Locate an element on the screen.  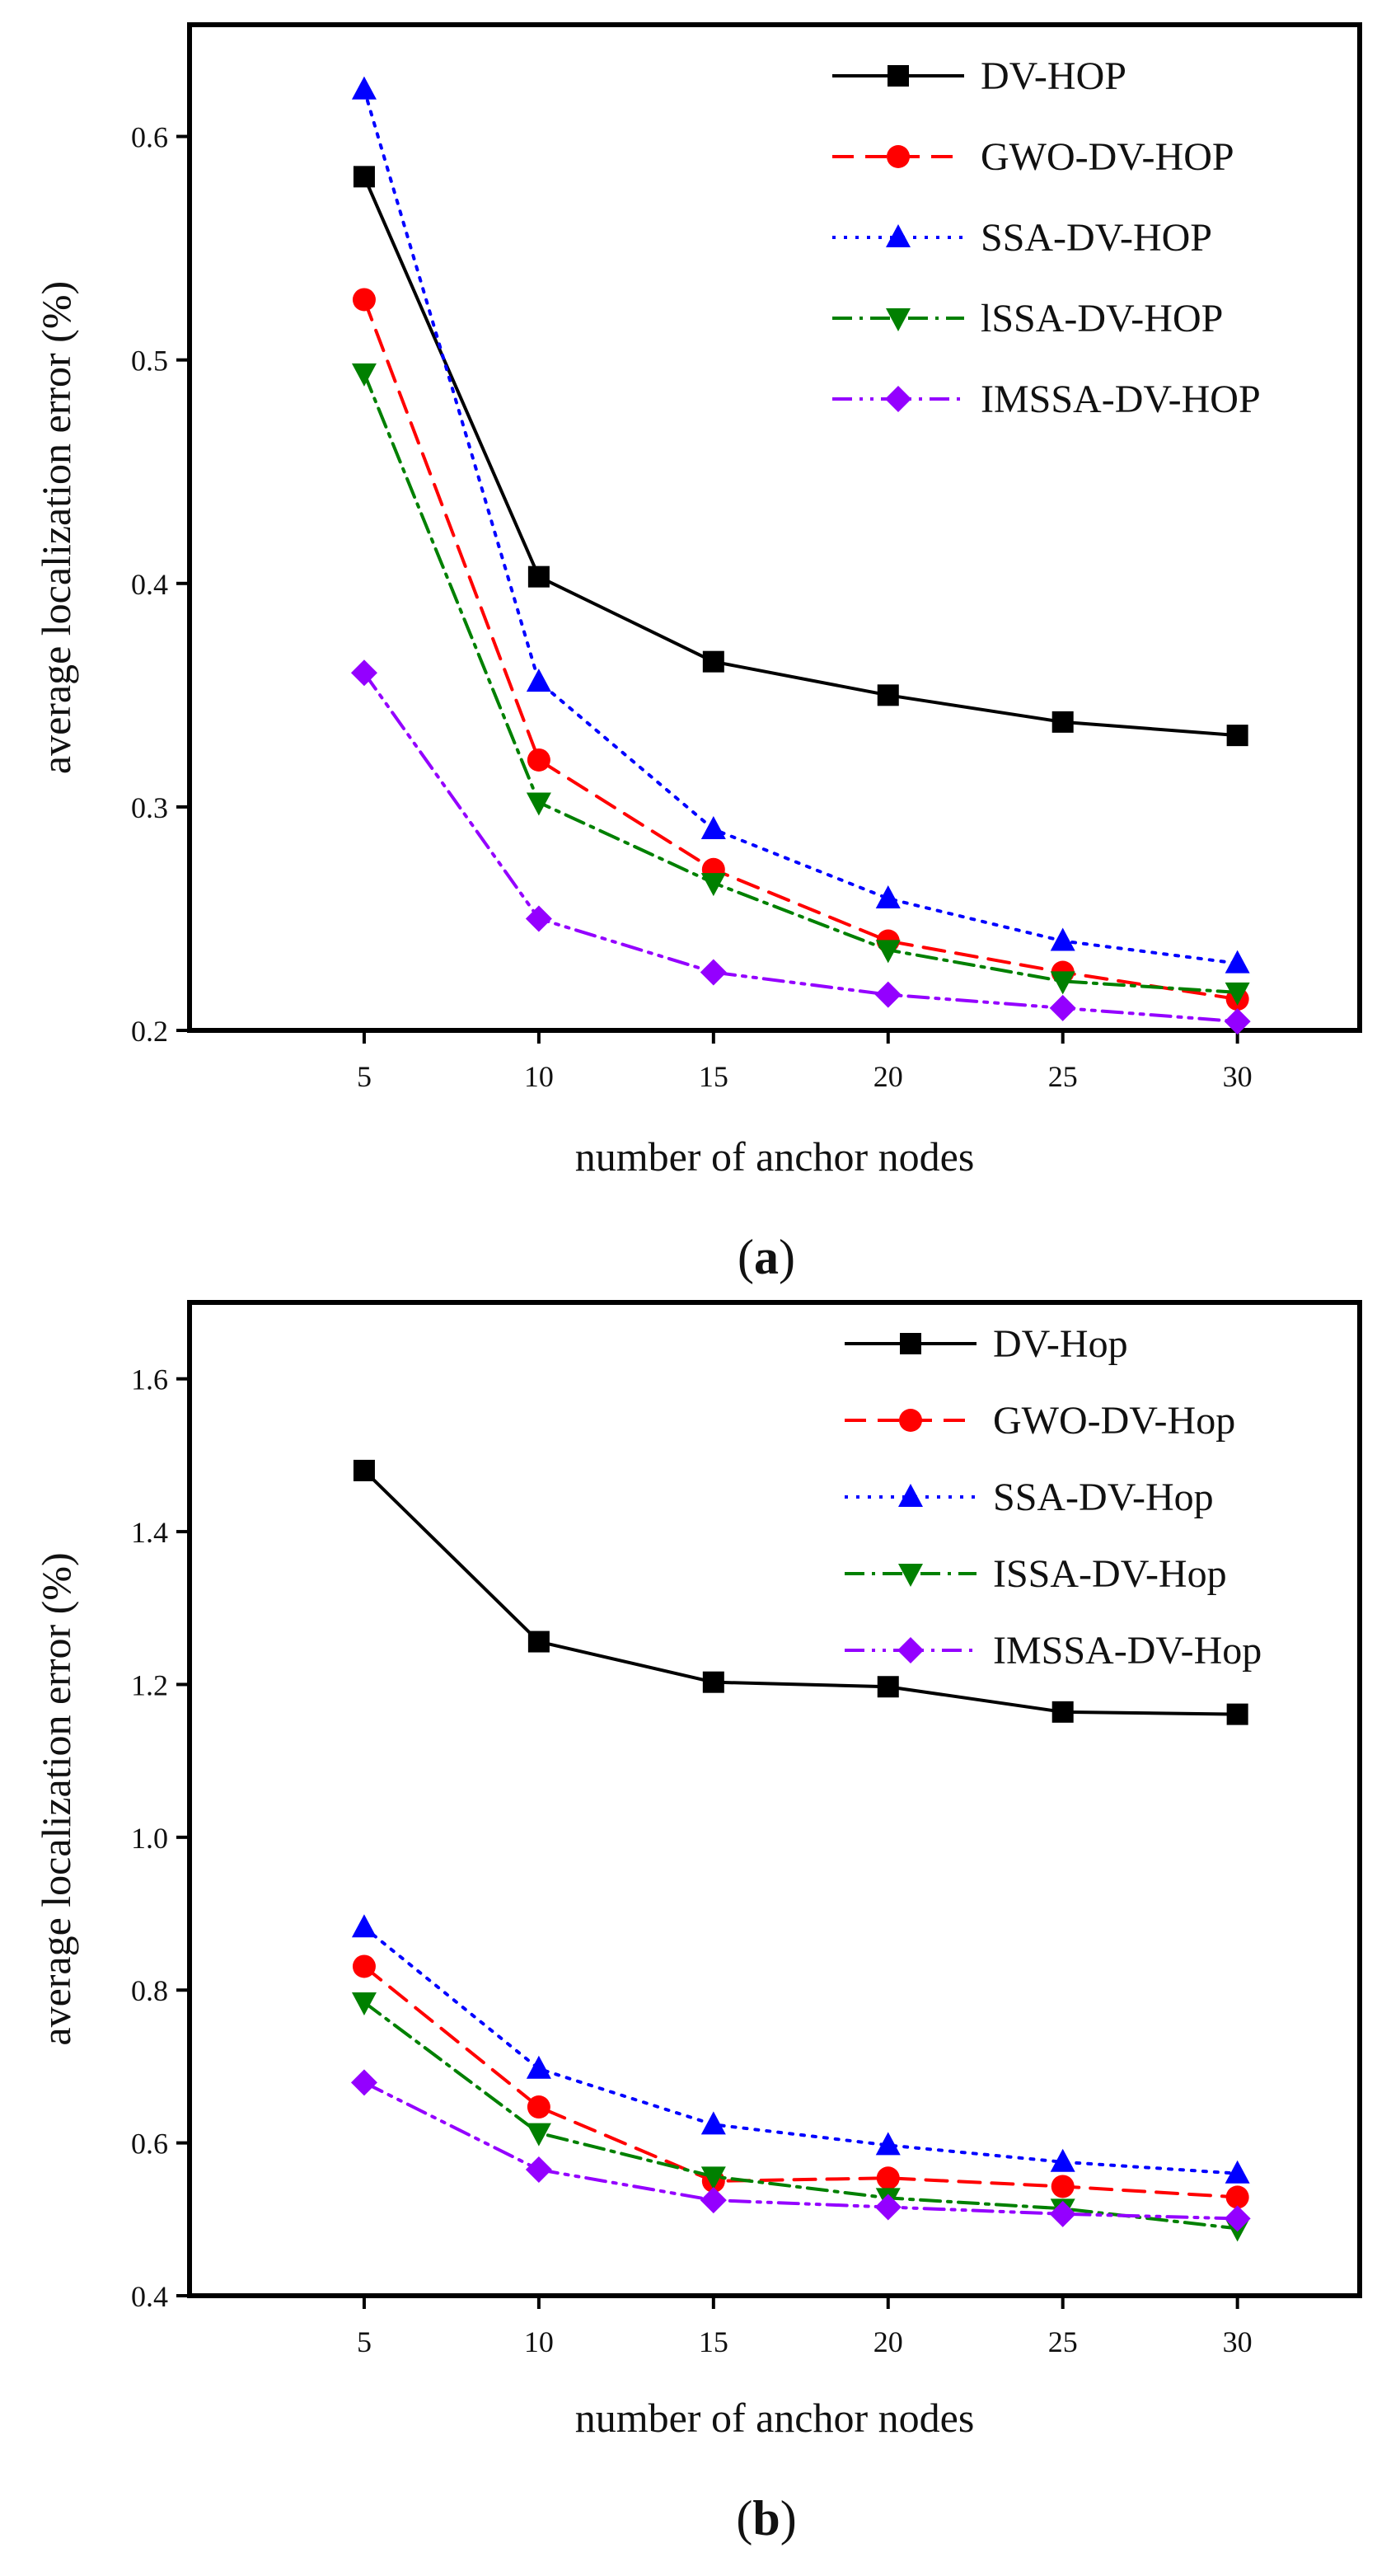
chart-a-legend-label-2: SSA-DV-HOP is located at coordinates (1096, 238).